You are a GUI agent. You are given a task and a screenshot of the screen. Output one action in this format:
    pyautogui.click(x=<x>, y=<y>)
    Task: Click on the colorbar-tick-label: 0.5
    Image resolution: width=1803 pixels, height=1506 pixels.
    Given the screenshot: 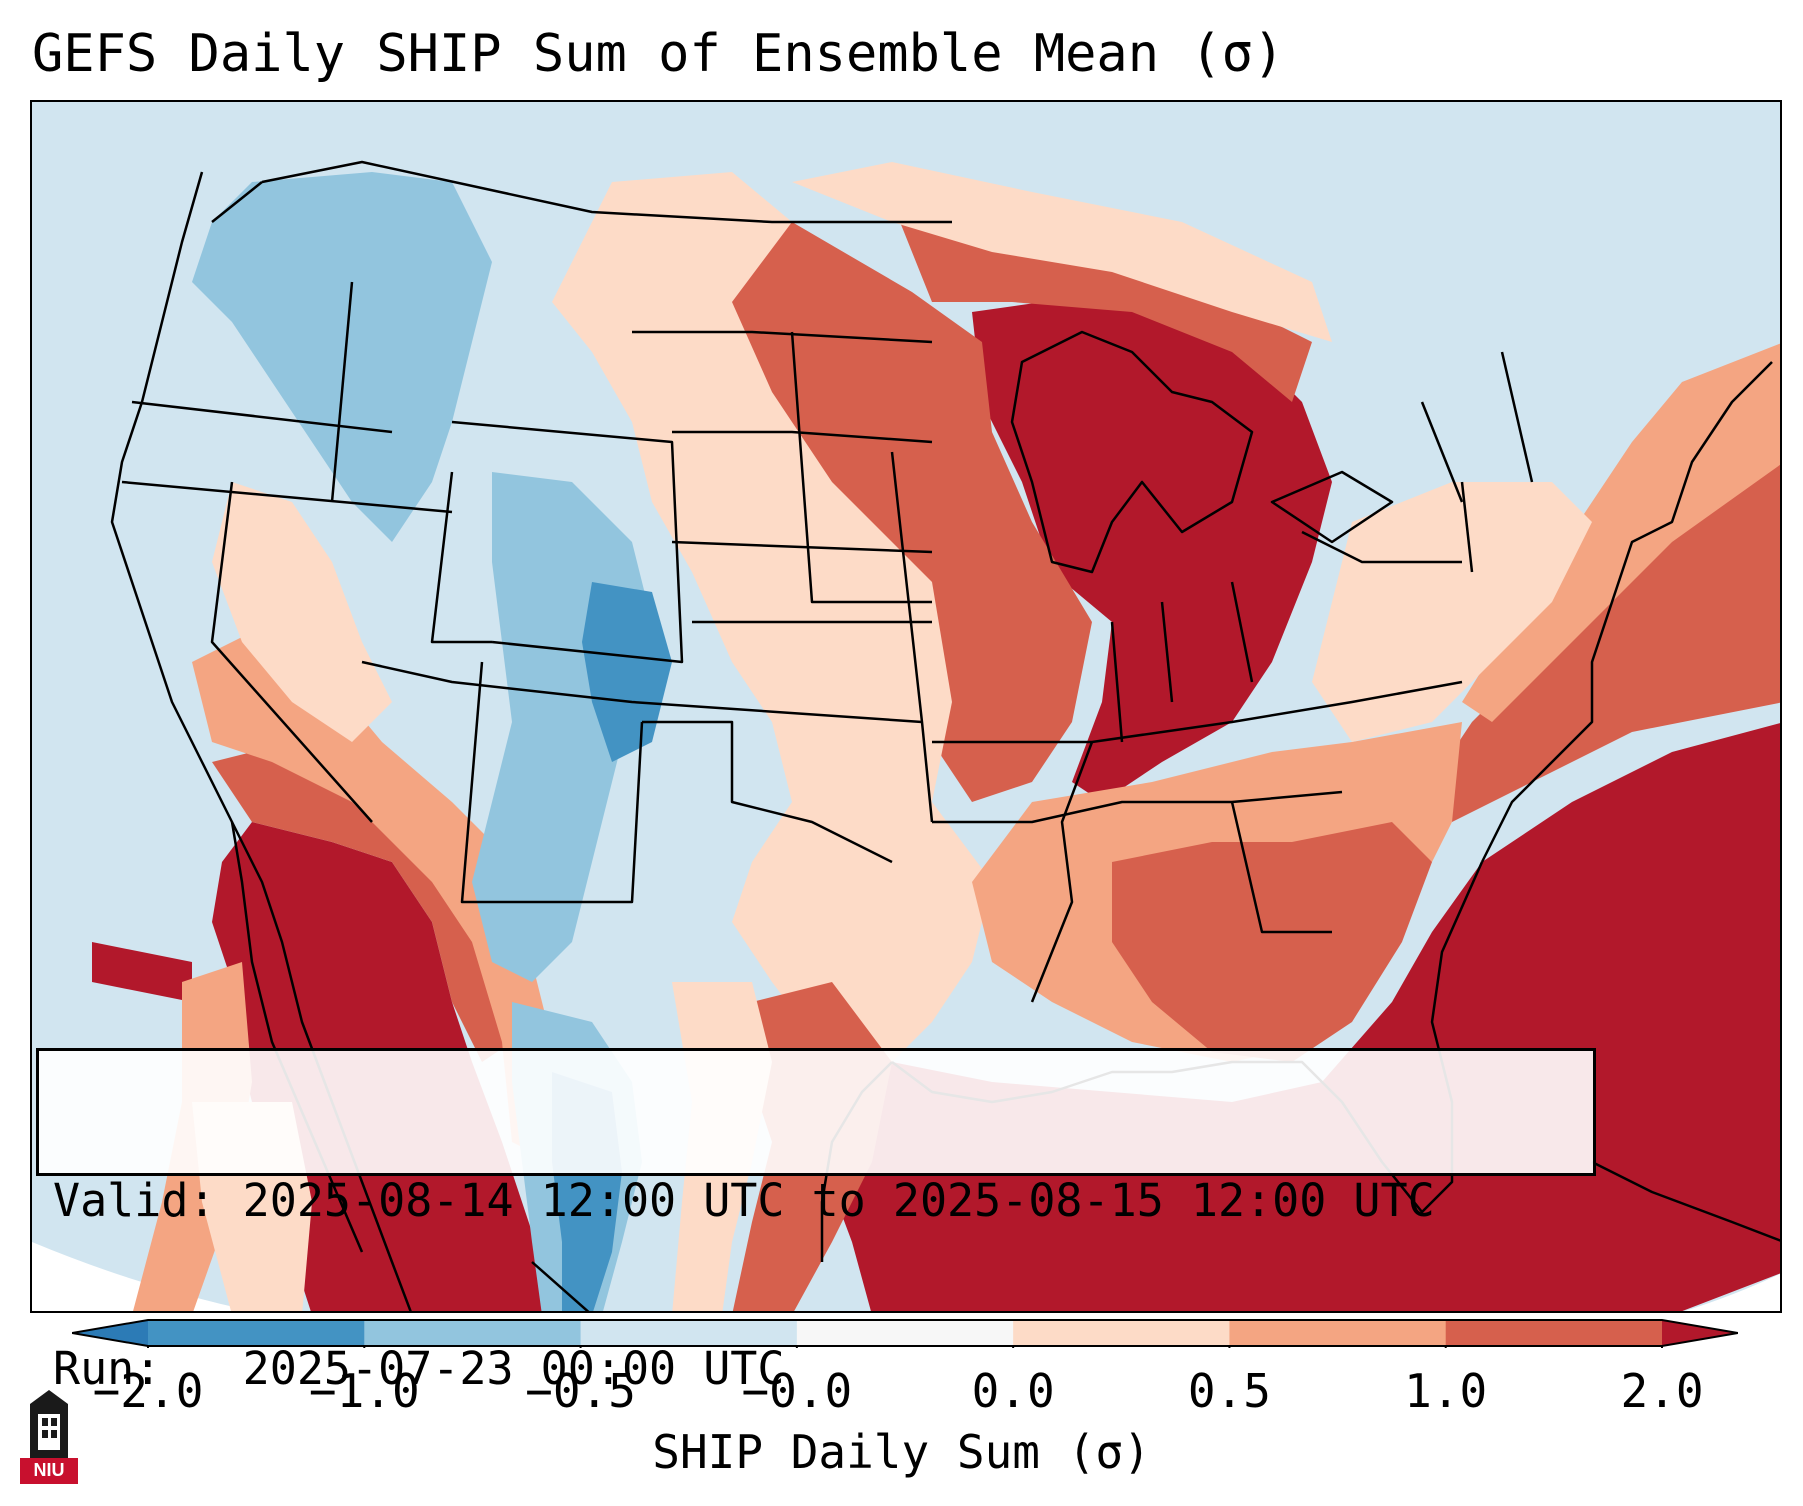 What is the action you would take?
    pyautogui.click(x=1229, y=1391)
    